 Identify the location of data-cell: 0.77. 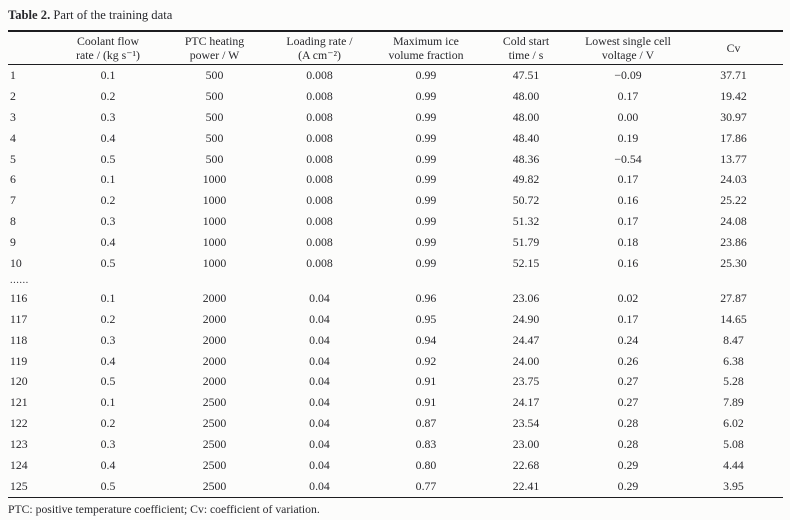
(426, 485).